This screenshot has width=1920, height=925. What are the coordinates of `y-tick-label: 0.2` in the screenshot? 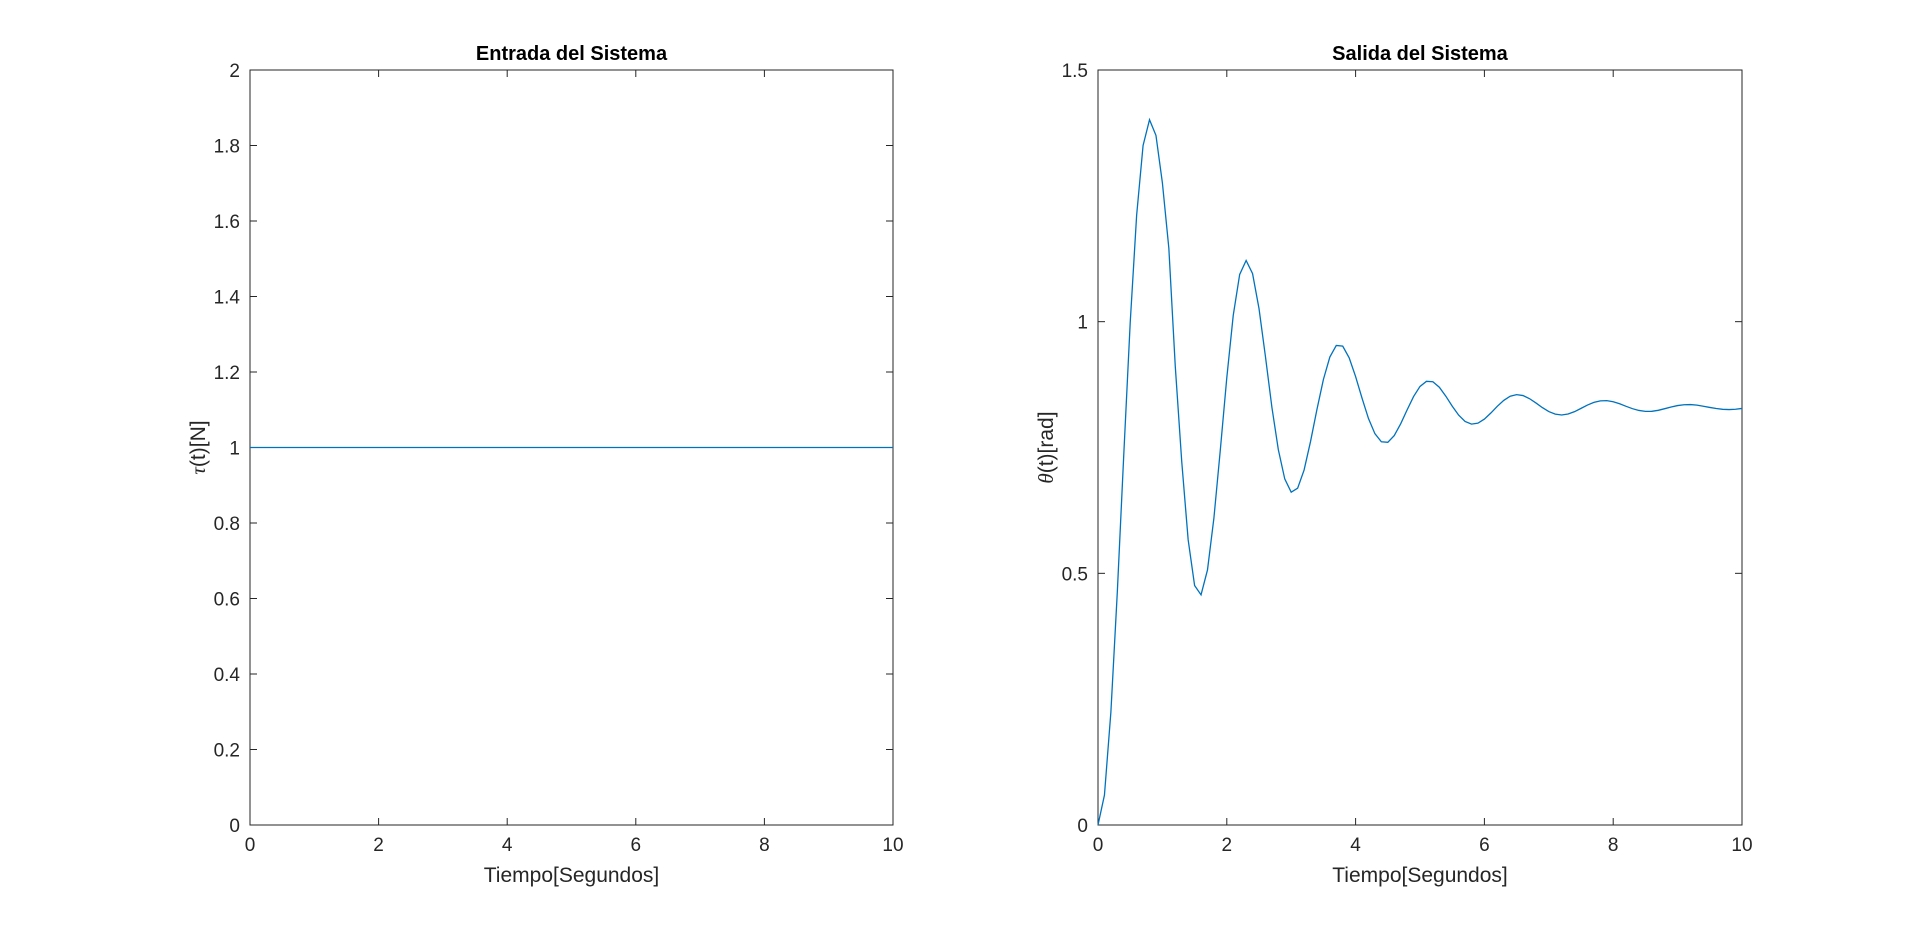 It's located at (227, 751).